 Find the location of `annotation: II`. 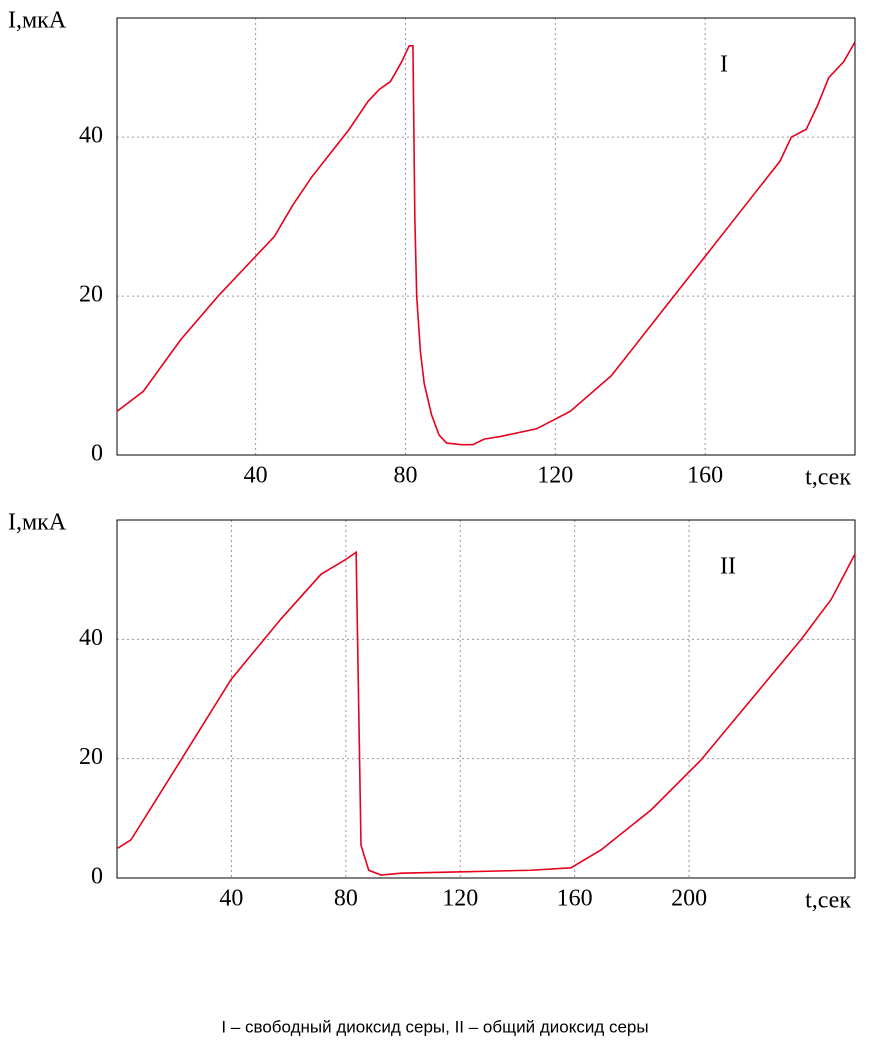

annotation: II is located at coordinates (728, 567).